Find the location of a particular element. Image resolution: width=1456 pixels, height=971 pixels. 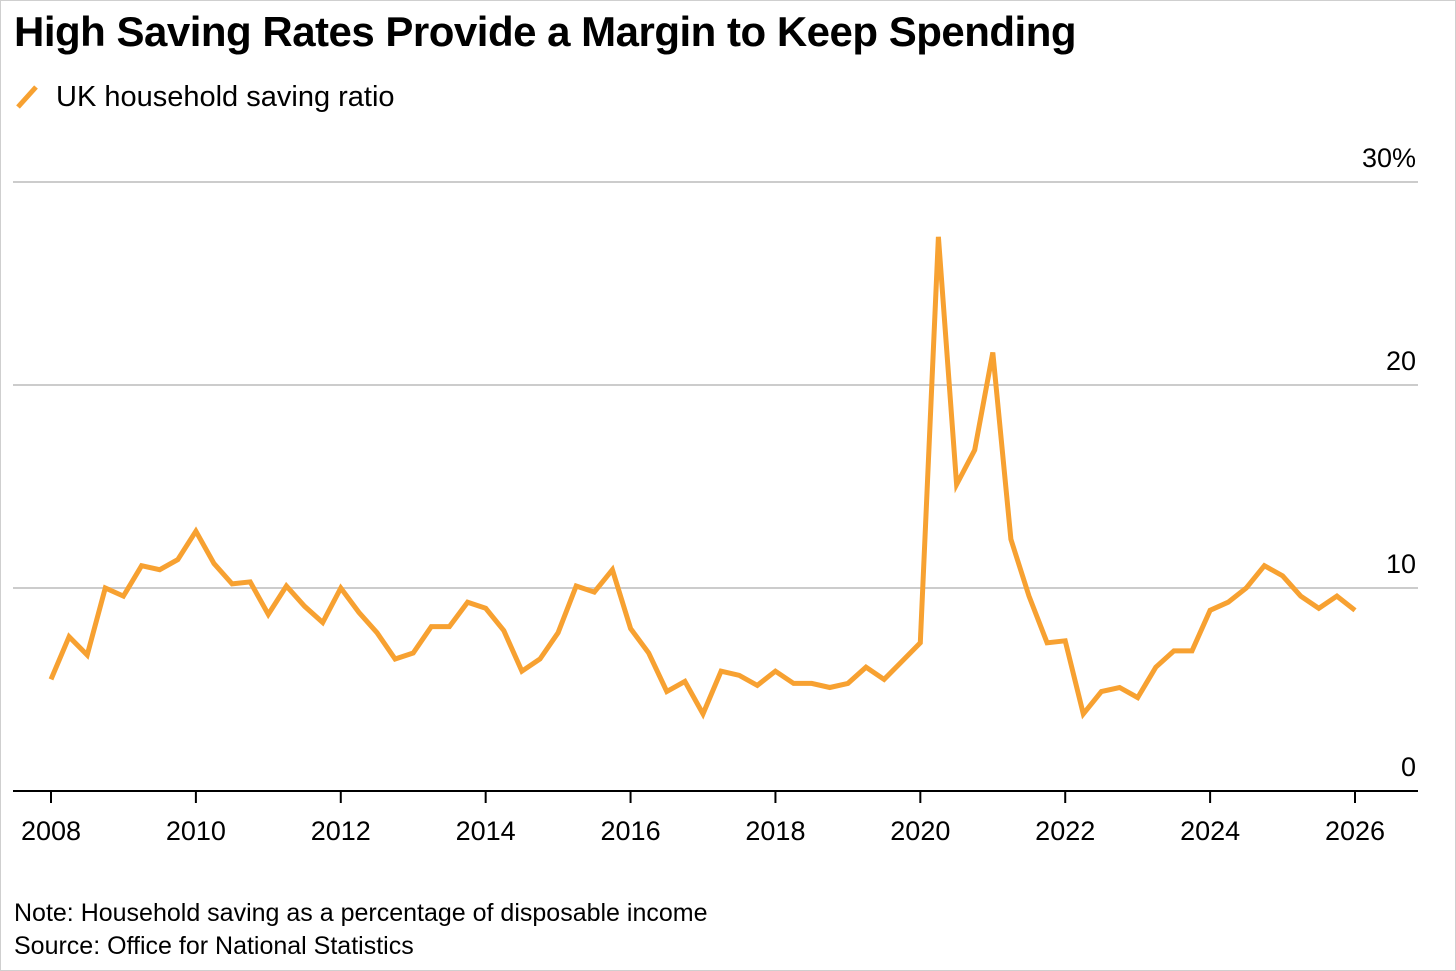

source-text: Source: Office for National Statistics is located at coordinates (214, 946).